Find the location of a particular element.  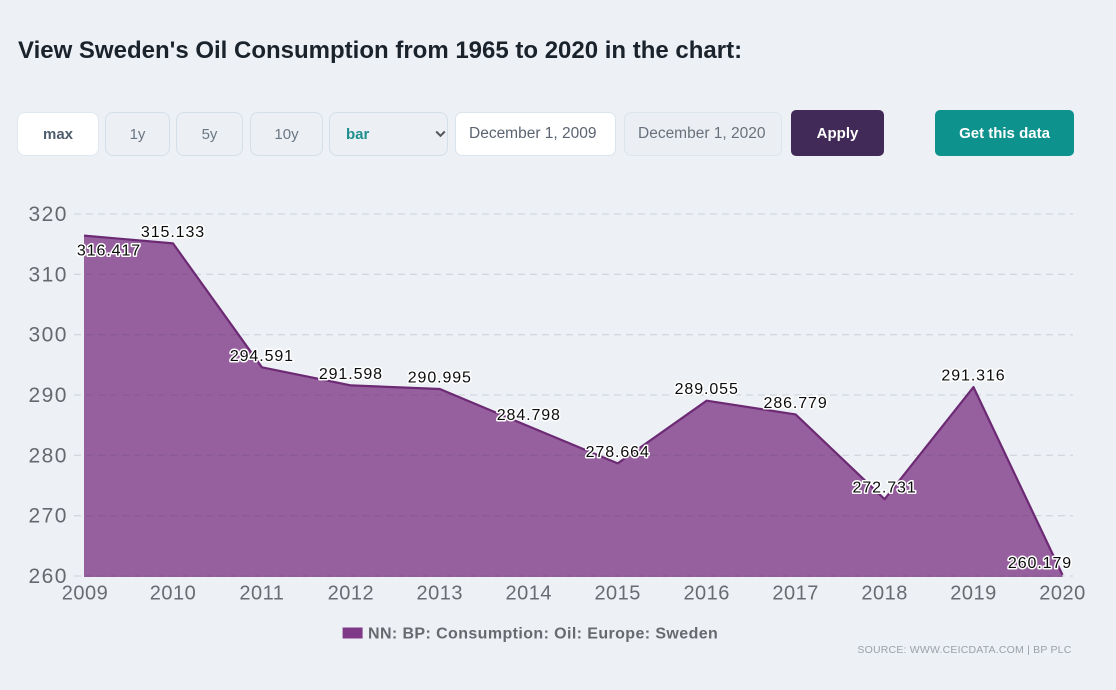

svg-text: 2010 is located at coordinates (173, 594).